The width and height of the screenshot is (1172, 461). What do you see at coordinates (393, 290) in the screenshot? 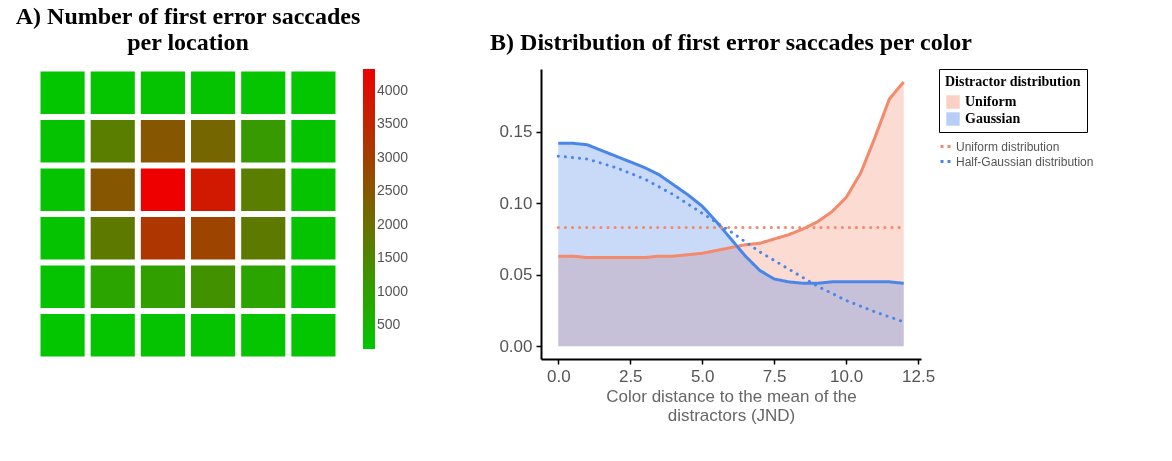
I see `color-bar-label: 1000` at bounding box center [393, 290].